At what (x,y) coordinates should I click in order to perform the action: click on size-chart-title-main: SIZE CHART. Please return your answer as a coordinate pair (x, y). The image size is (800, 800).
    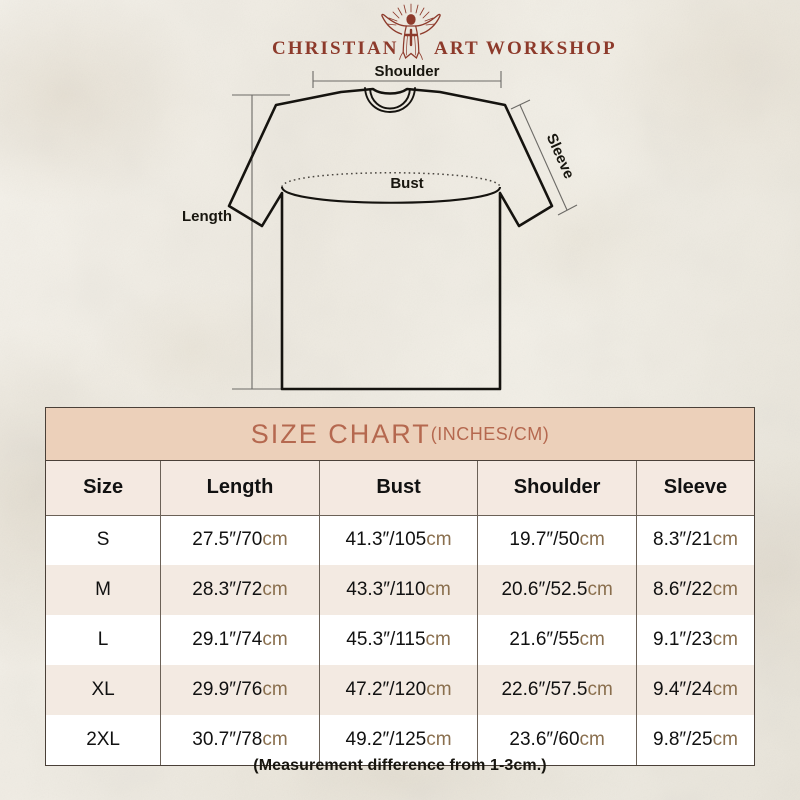
    Looking at the image, I should click on (340, 433).